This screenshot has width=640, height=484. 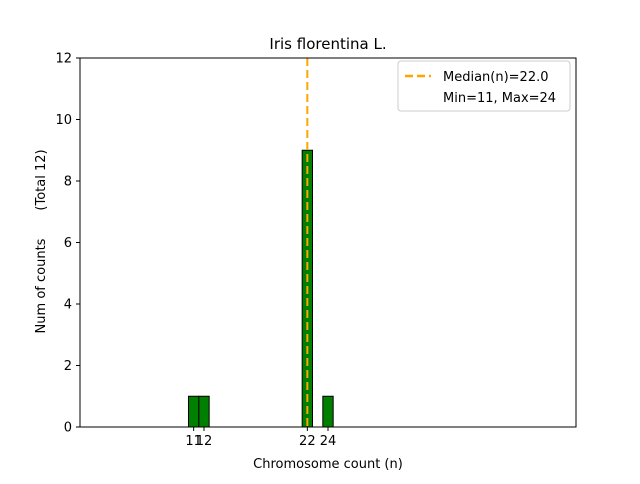 What do you see at coordinates (328, 441) in the screenshot?
I see `x-tick-label: 24` at bounding box center [328, 441].